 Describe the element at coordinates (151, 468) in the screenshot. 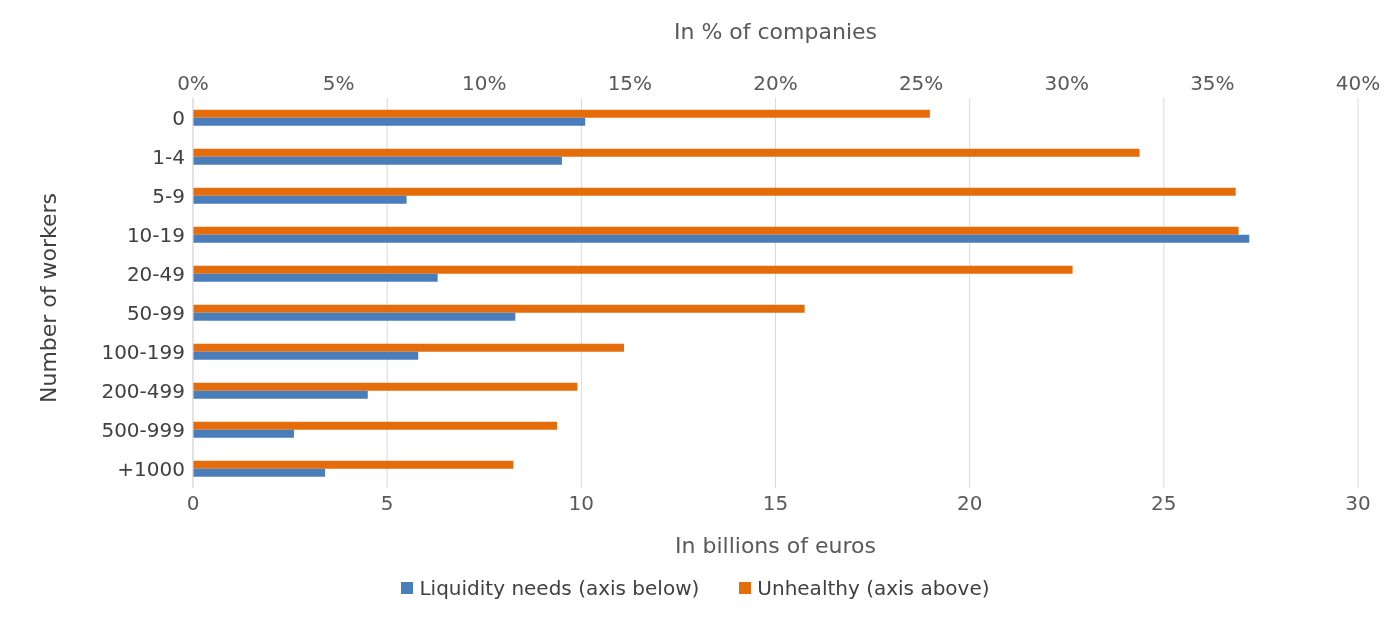

I see `y-tick-label: +1000` at that location.